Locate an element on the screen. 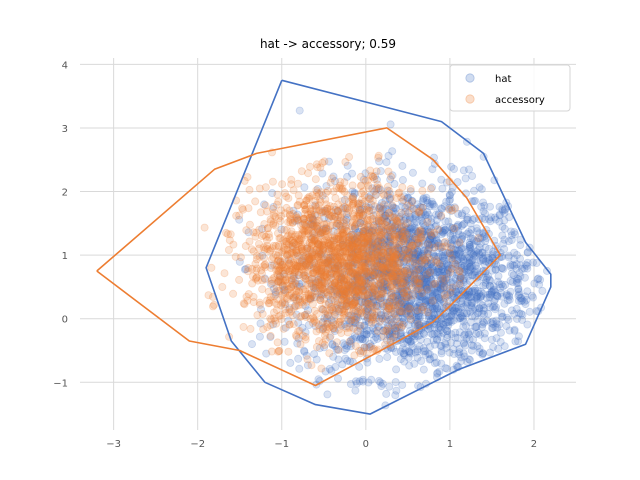 The image size is (640, 480). y-tick-label: 3 is located at coordinates (65, 129).